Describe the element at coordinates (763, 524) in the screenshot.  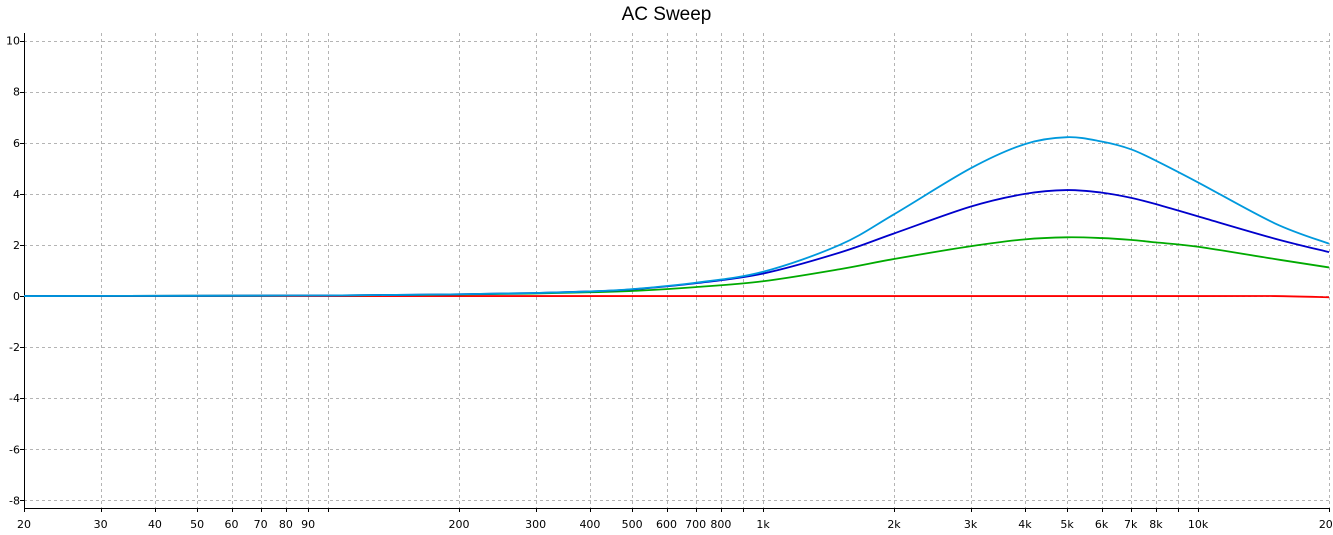
I see `x-tick-label: 1k` at that location.